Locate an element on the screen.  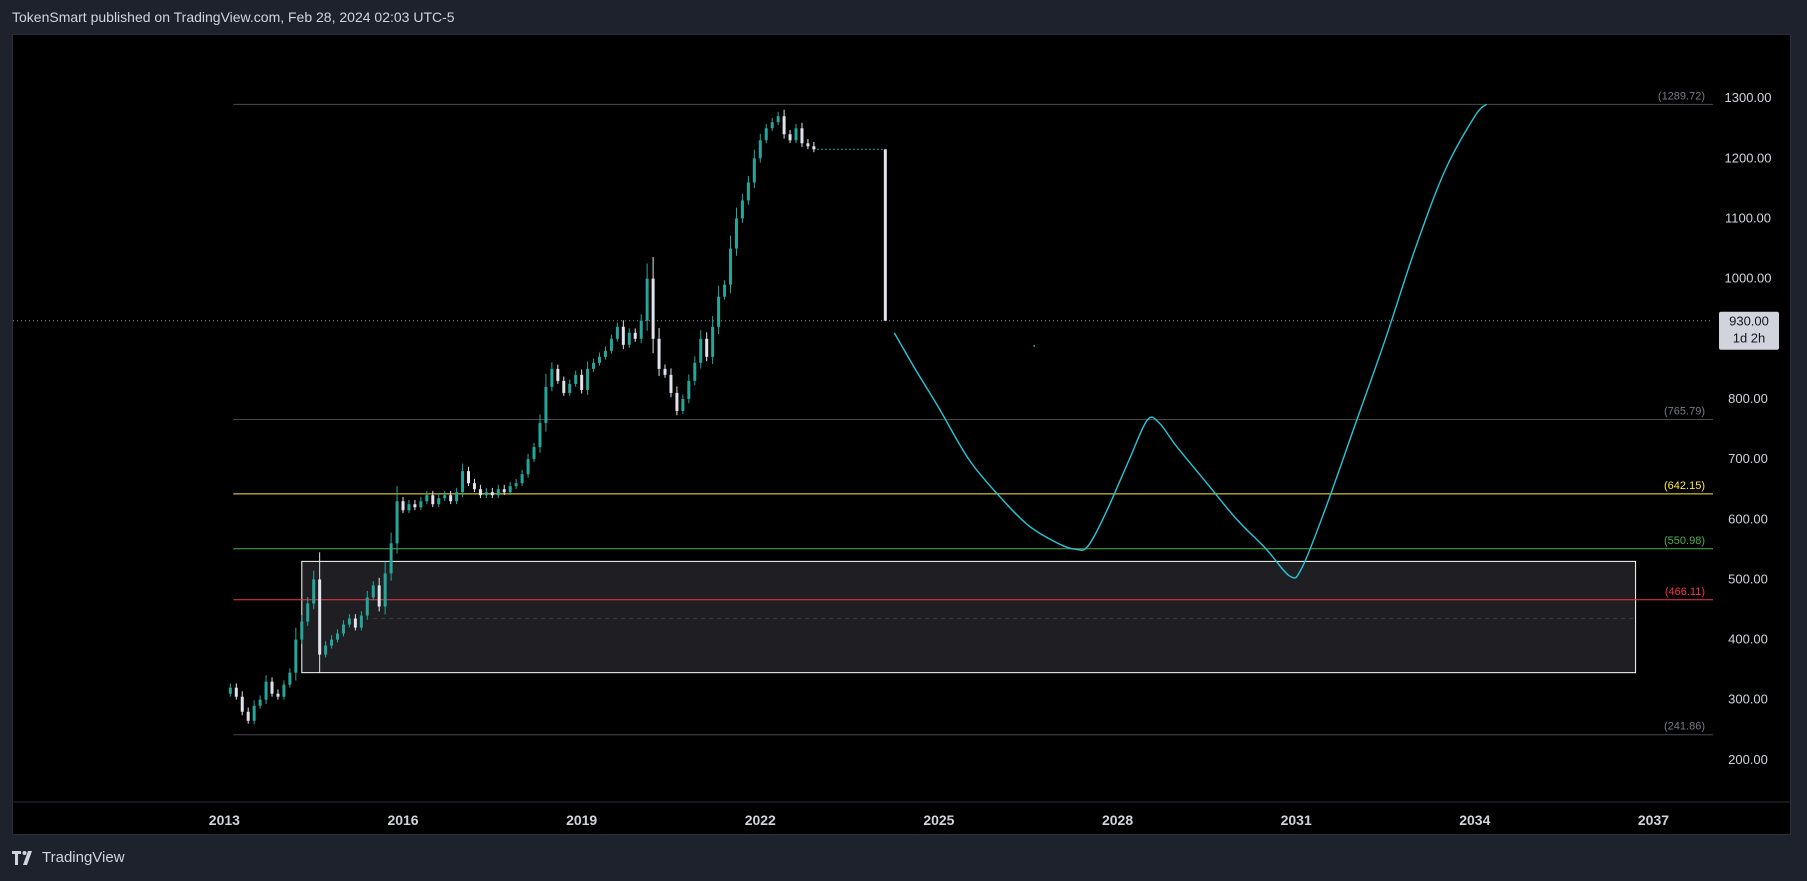
tradingview-footer: TradingView is located at coordinates (68, 857).